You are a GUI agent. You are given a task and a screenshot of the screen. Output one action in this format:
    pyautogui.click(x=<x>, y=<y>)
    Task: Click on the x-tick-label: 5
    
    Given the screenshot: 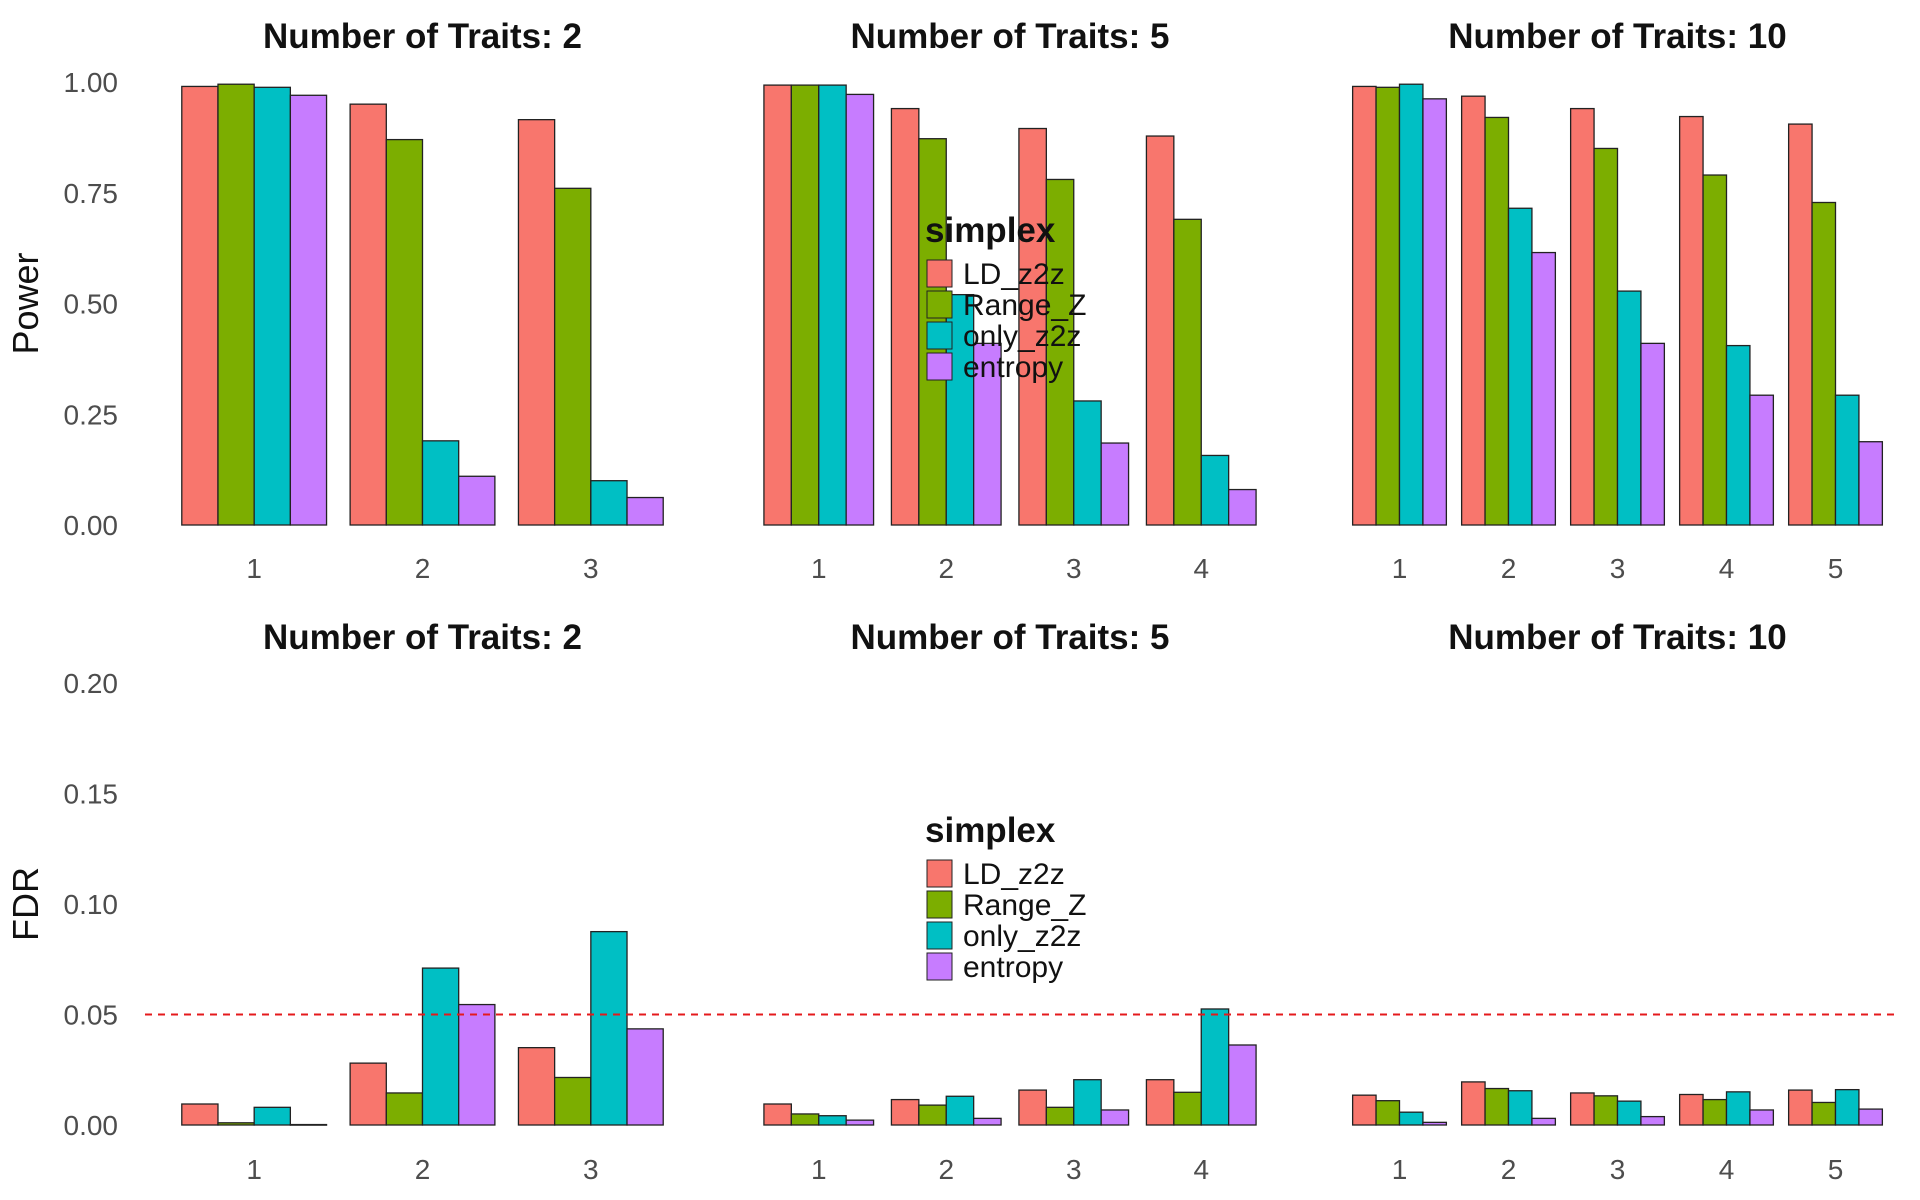 What is the action you would take?
    pyautogui.click(x=1836, y=568)
    